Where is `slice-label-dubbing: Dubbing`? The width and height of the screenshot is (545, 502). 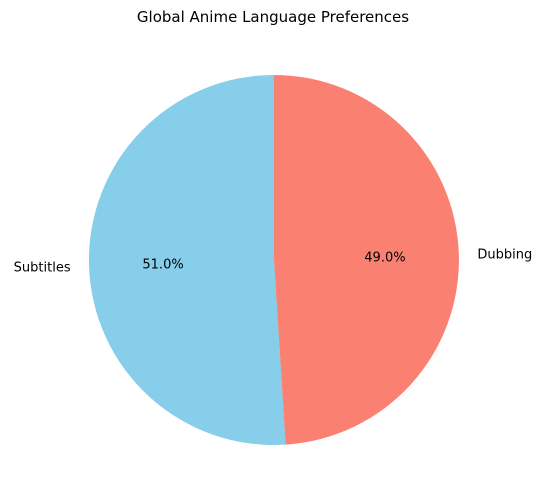 slice-label-dubbing: Dubbing is located at coordinates (504, 255).